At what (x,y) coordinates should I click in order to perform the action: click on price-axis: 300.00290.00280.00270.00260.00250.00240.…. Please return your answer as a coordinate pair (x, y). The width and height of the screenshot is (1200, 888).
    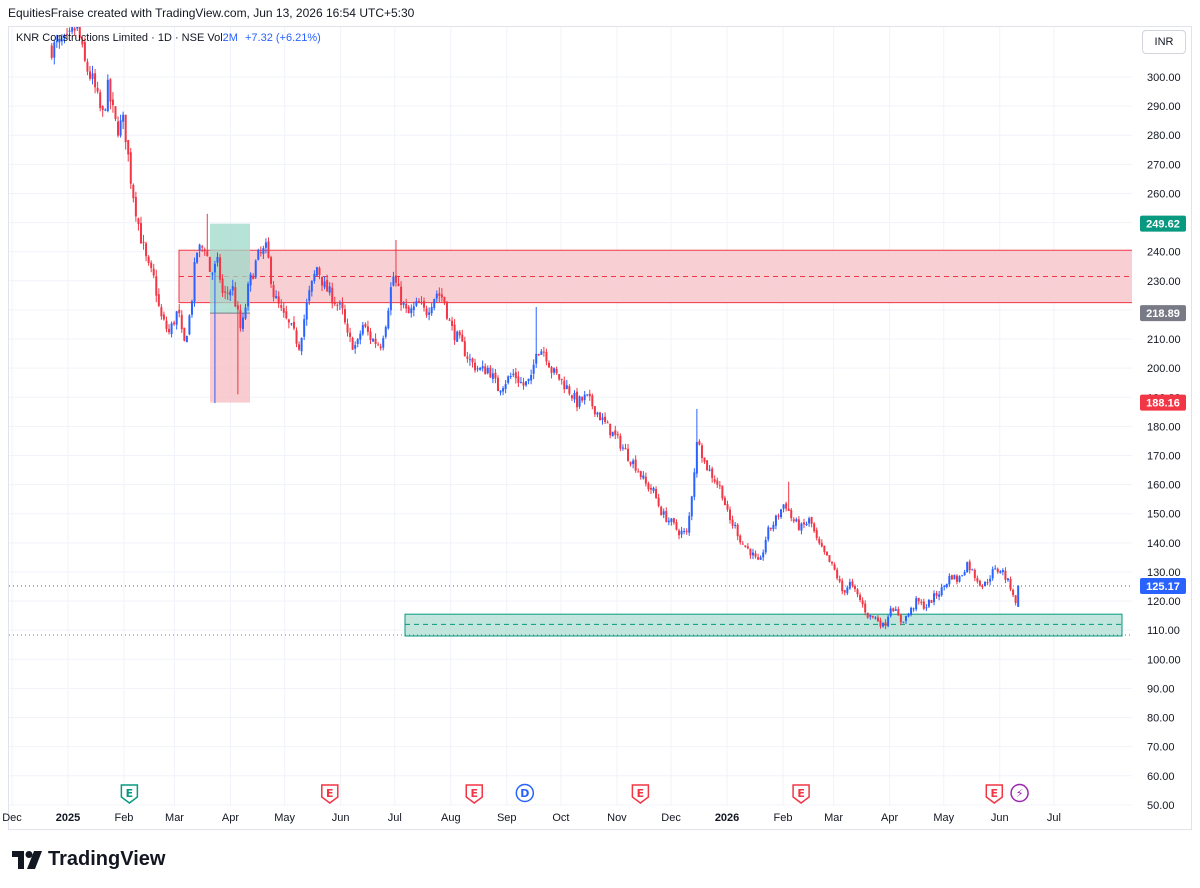
    Looking at the image, I should click on (1163, 442).